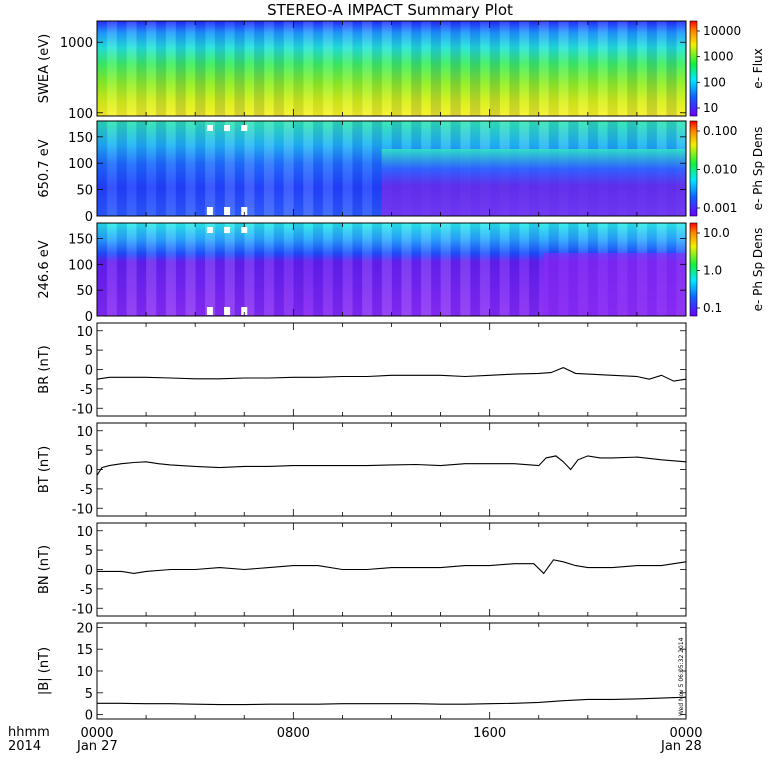  I want to click on plot-title: STEREO-A IMPACT Summary Plot, so click(390, 10).